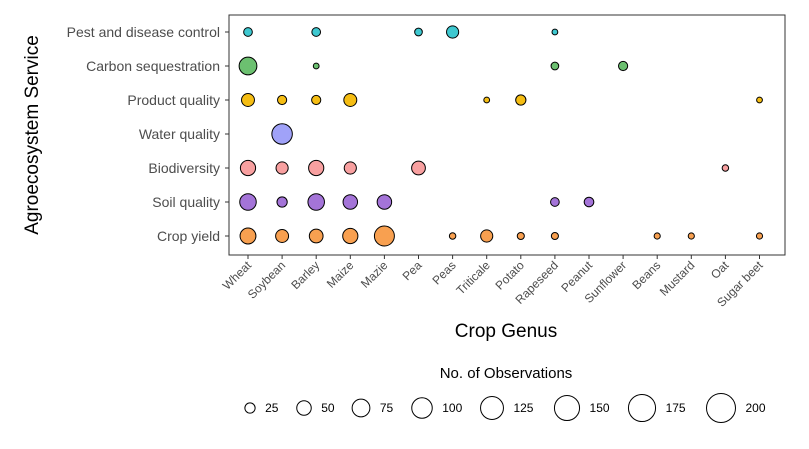  I want to click on y-axis-title: Agroecosystem Service, so click(32, 135).